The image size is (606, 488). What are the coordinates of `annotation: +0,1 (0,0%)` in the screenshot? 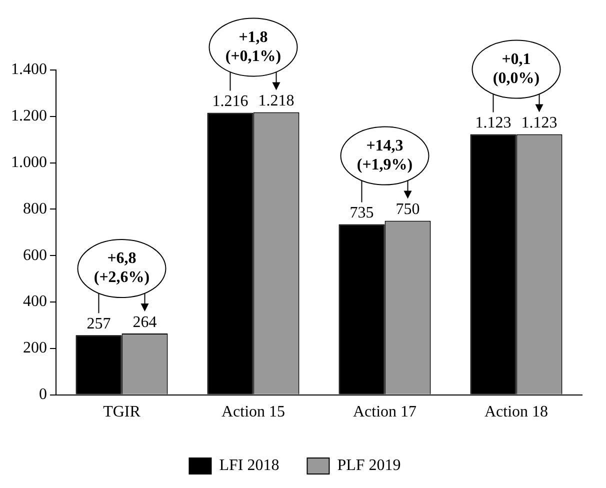 It's located at (516, 68).